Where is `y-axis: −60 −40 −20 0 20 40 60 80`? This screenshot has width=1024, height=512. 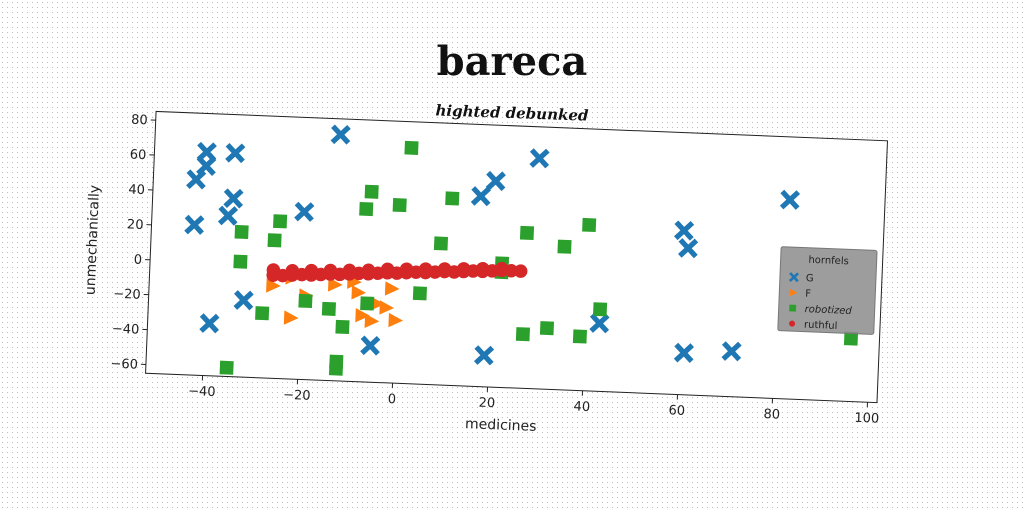 y-axis: −60 −40 −20 0 20 40 60 80 is located at coordinates (133, 243).